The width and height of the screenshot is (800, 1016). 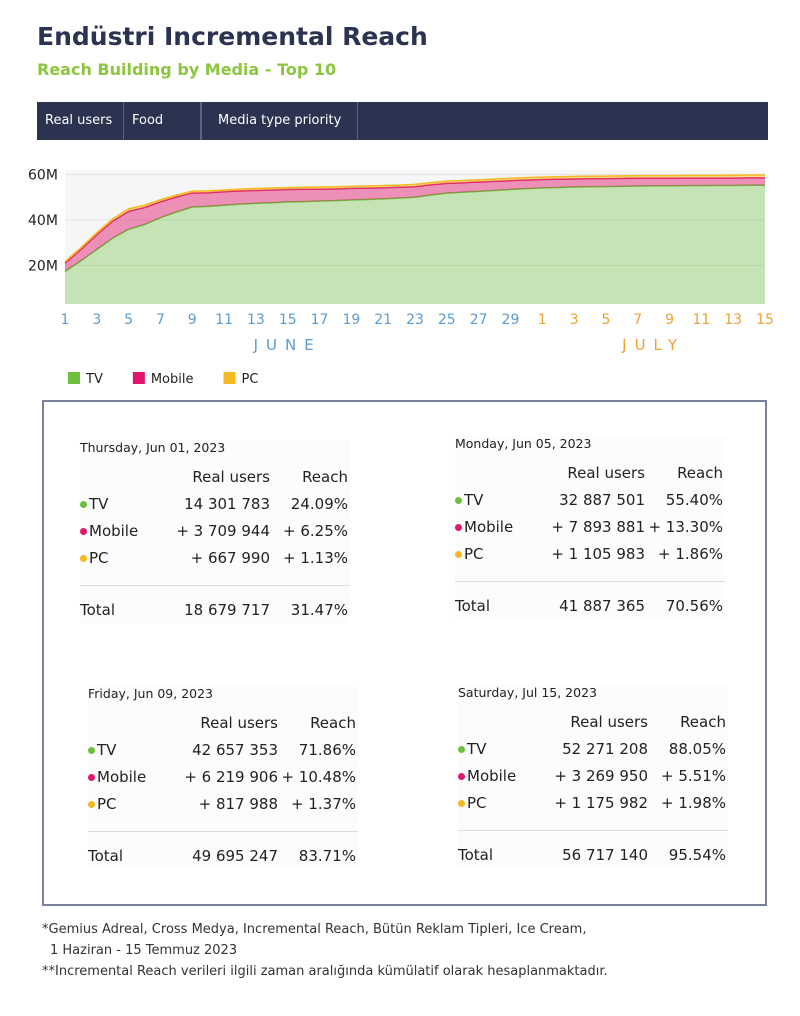 I want to click on y-tick-label: 40M, so click(x=43, y=221).